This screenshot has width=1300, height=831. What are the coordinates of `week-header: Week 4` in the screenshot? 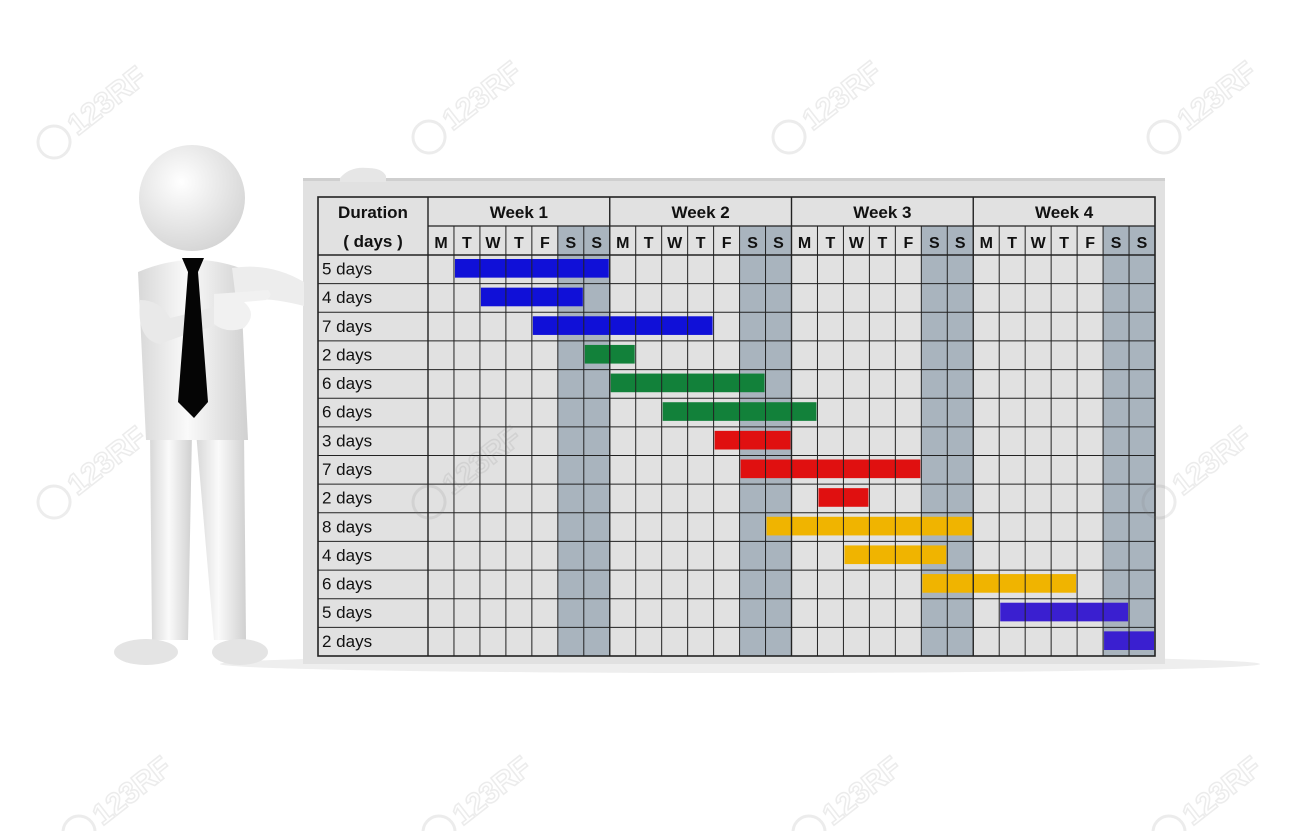 It's located at (1064, 212).